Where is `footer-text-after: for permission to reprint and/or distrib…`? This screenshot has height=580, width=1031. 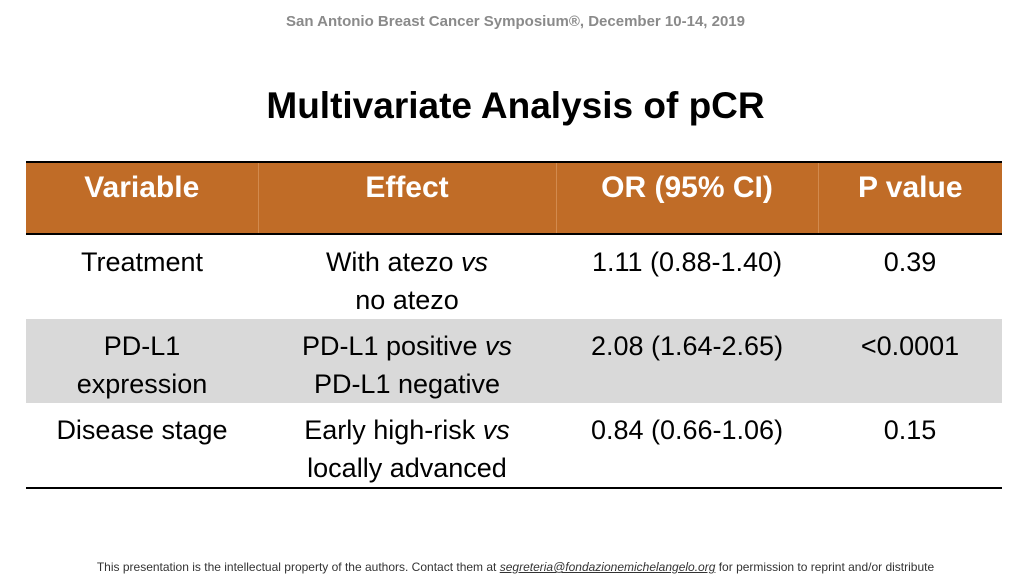
footer-text-after: for permission to reprint and/or distrib… is located at coordinates (825, 567).